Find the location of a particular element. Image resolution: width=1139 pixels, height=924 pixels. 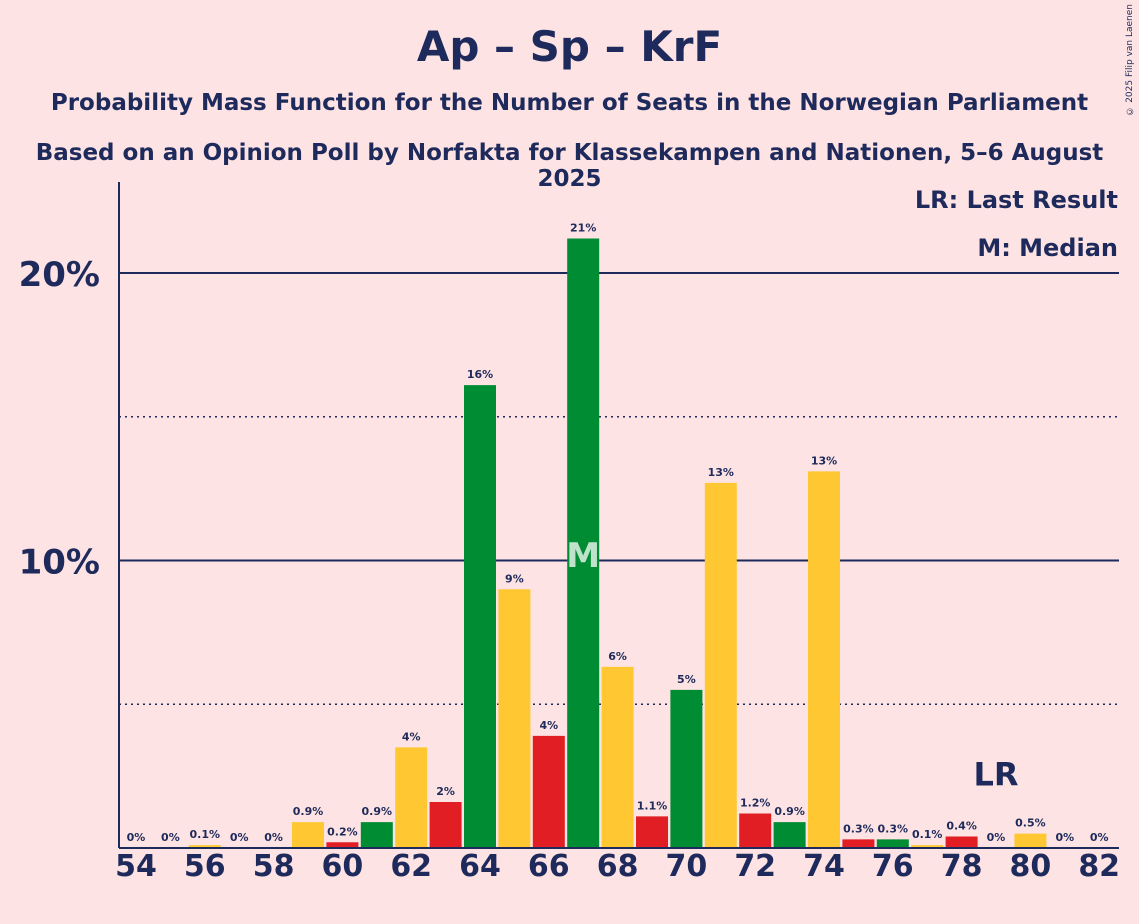

x-tick-label: 70 is located at coordinates (687, 866).